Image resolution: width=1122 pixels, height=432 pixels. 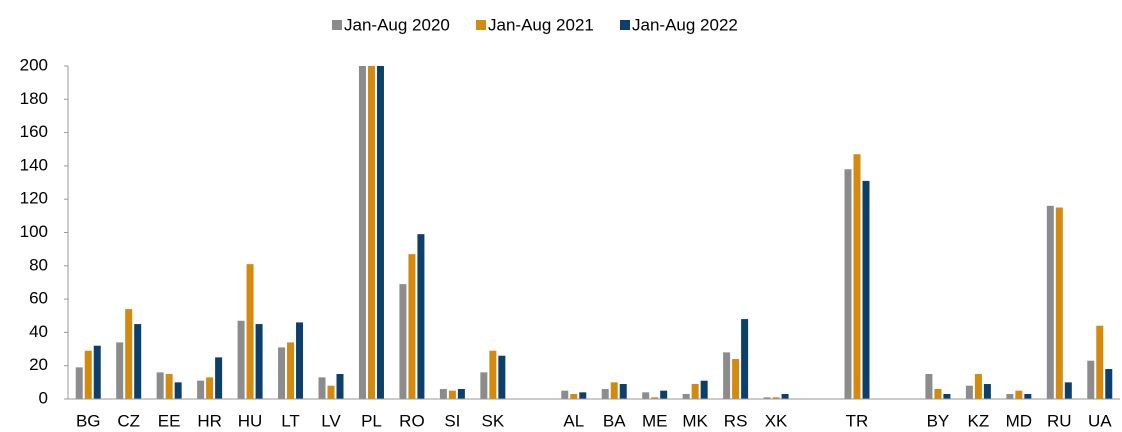 I want to click on legend-label: Jan-Aug 2022, so click(x=685, y=24).